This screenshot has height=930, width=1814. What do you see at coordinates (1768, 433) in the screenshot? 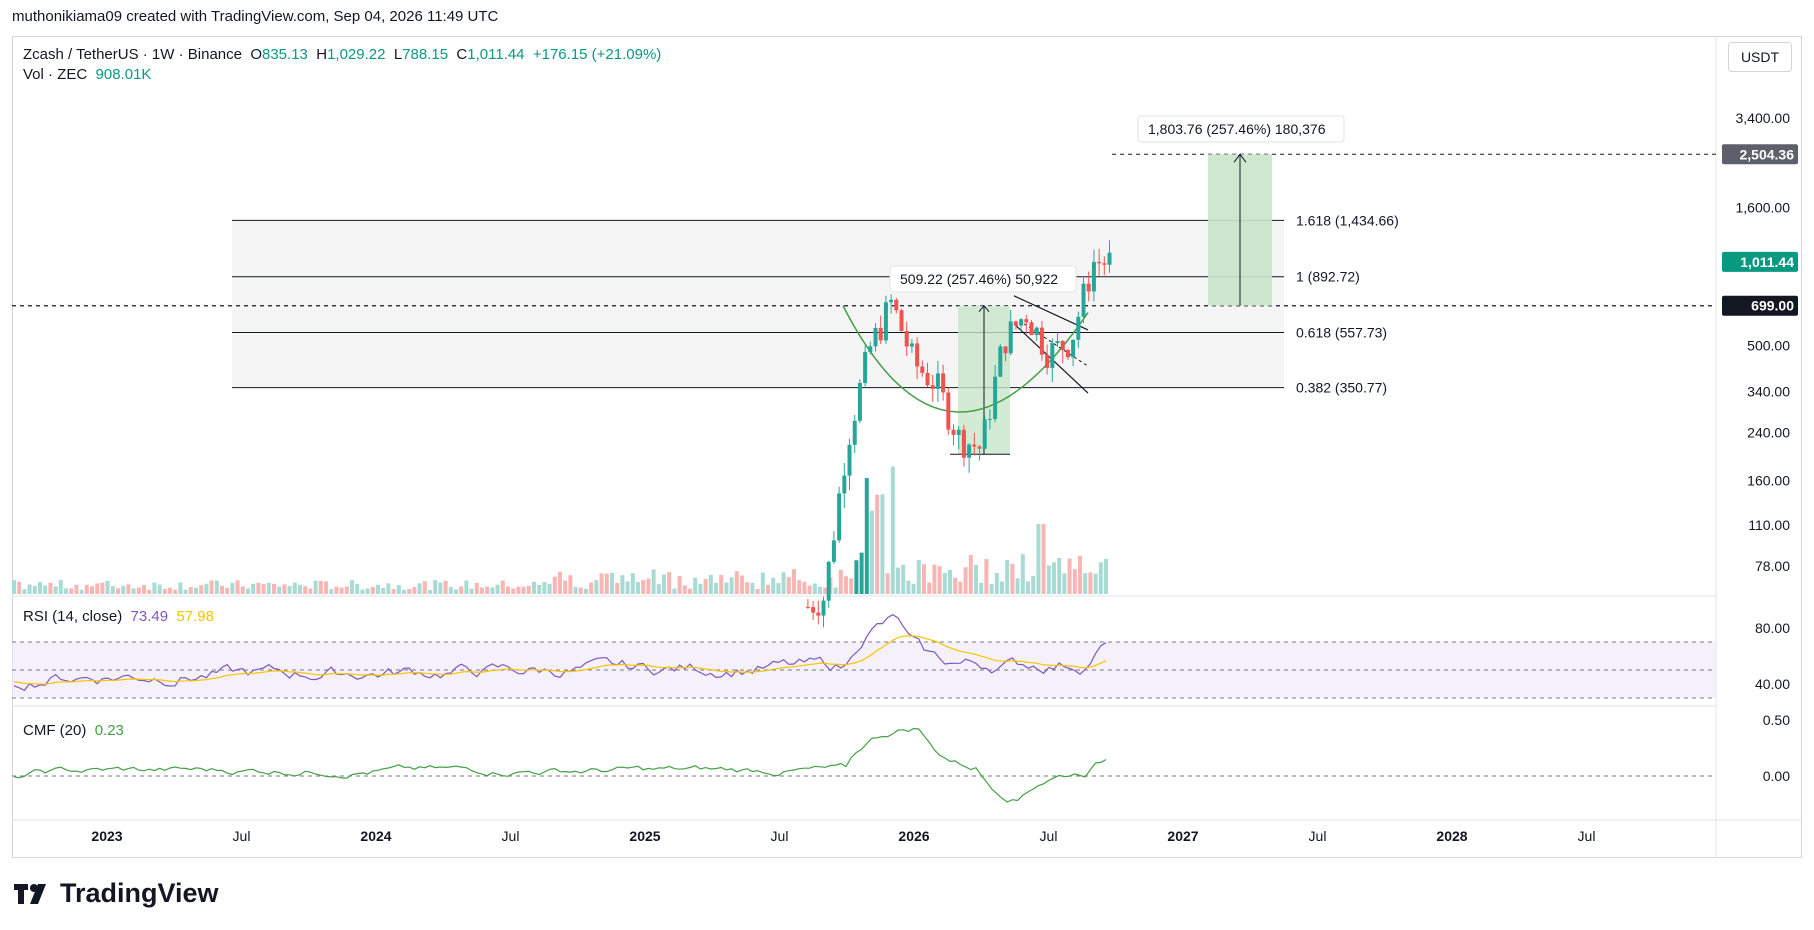
I see `price-tick-label: 240.00` at bounding box center [1768, 433].